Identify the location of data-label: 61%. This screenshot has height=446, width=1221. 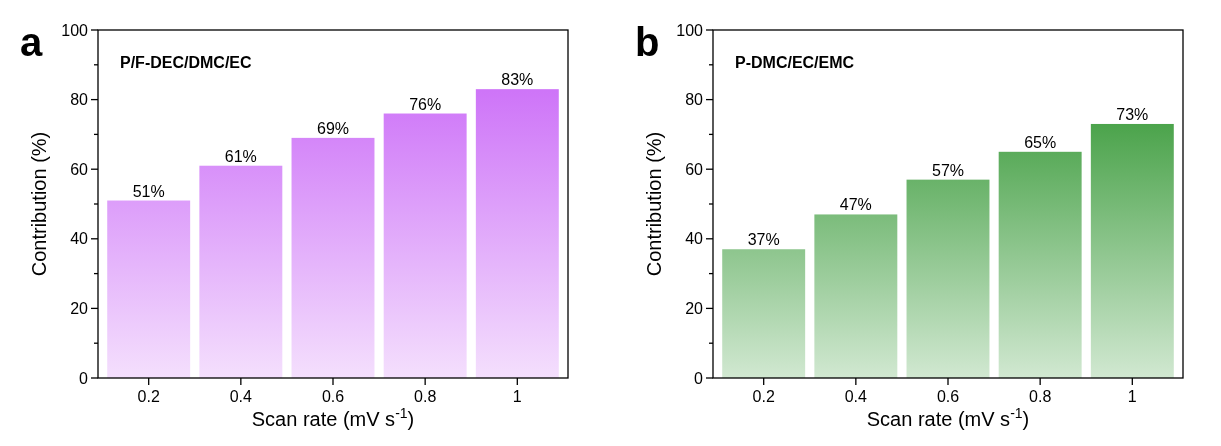
(240, 156).